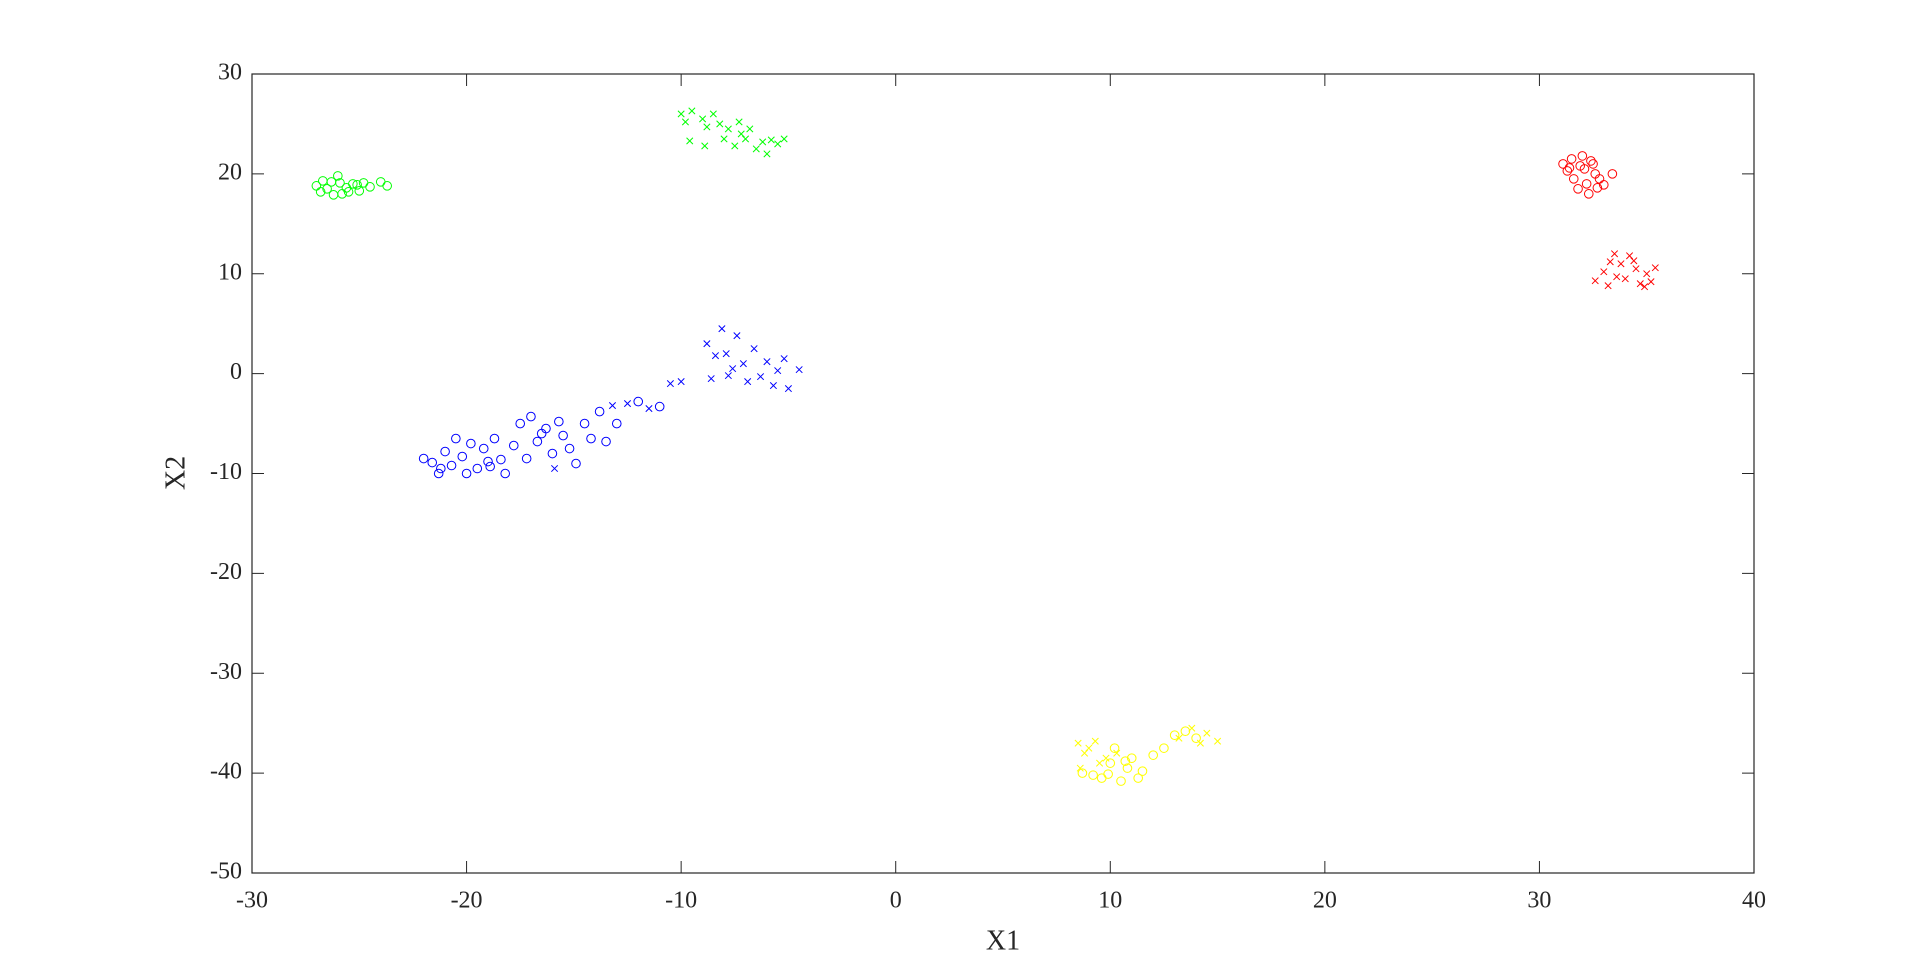 The width and height of the screenshot is (1920, 972). Describe the element at coordinates (252, 901) in the screenshot. I see `x-tick-label: -30` at that location.